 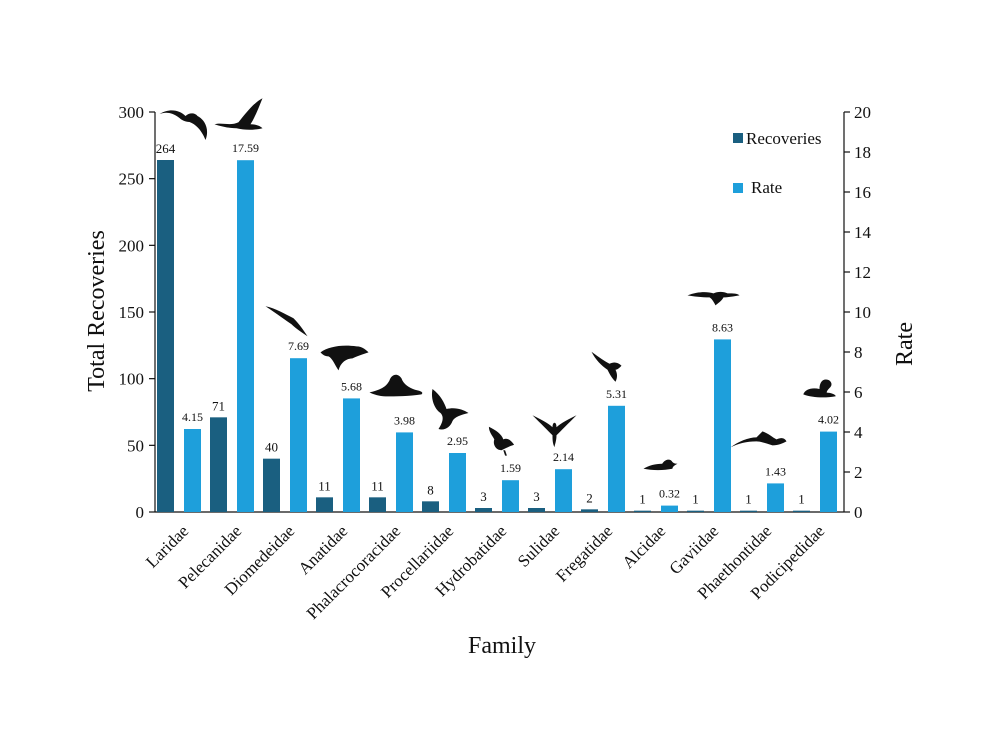 What do you see at coordinates (286, 321) in the screenshot?
I see `albatross-silhouette-icon` at bounding box center [286, 321].